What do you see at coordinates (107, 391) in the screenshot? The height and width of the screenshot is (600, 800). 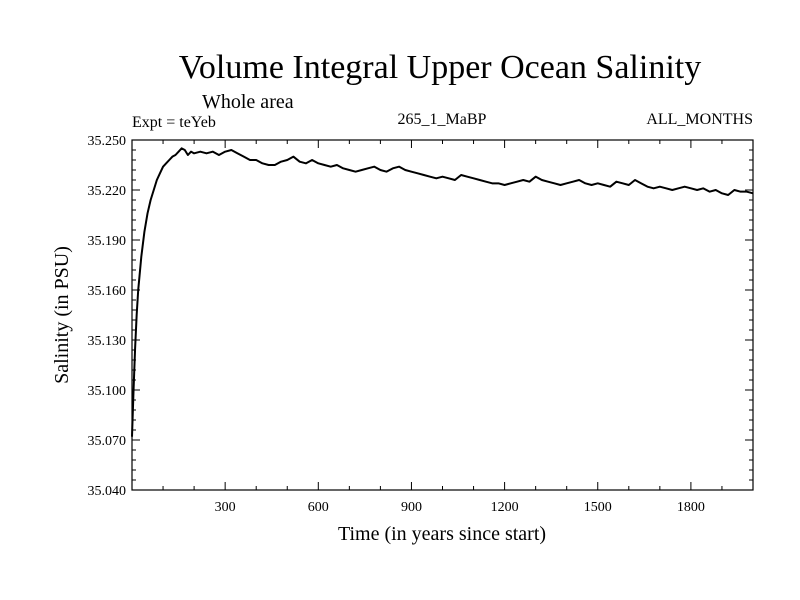 I see `y-tick-label: 35.100` at bounding box center [107, 391].